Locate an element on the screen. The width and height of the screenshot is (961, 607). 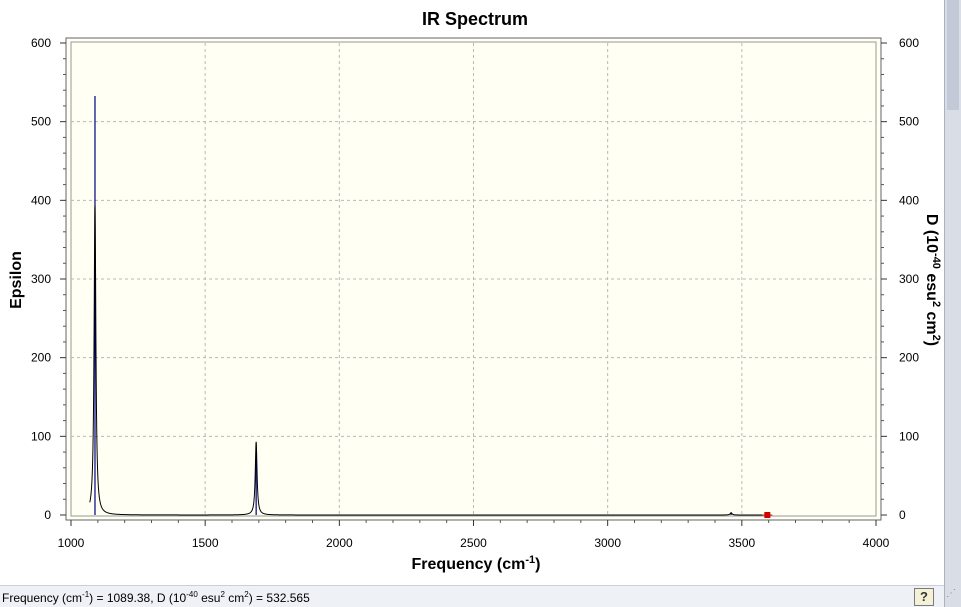
y-tick-label: 300 is located at coordinates (41, 279).